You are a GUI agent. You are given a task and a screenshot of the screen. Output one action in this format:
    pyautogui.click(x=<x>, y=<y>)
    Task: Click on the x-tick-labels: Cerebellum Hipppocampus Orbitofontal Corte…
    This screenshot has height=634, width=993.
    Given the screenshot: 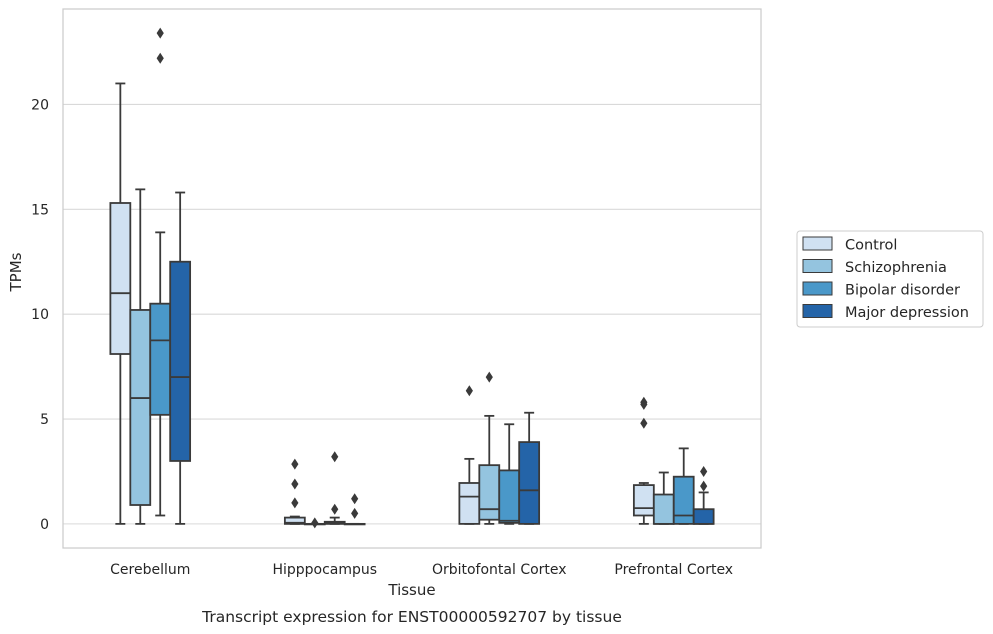 What is the action you would take?
    pyautogui.click(x=421, y=570)
    